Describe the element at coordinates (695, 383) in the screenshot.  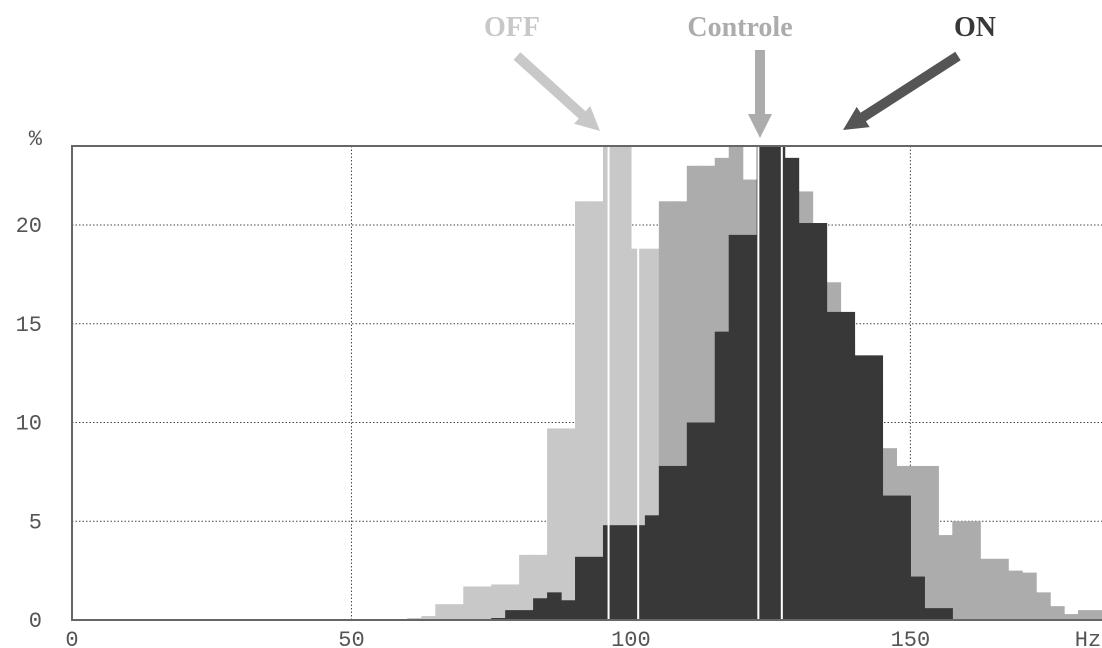
I see `median-lines` at that location.